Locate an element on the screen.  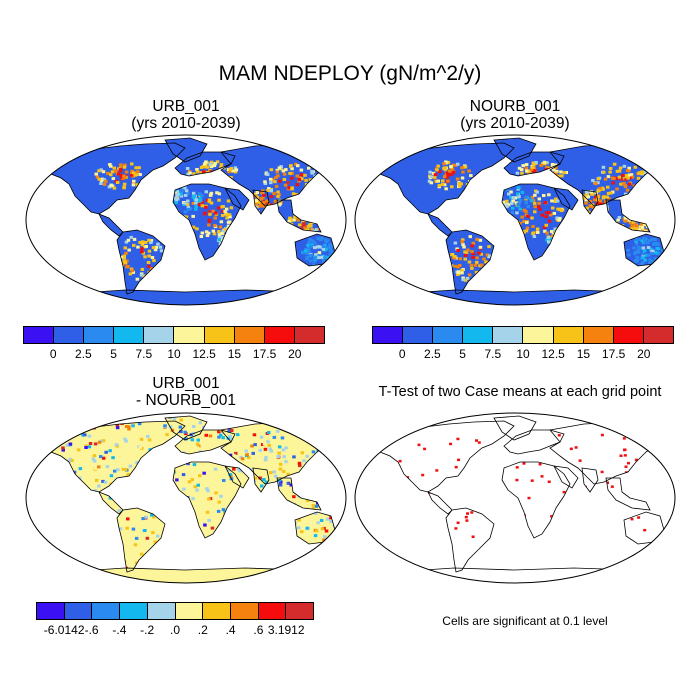
colorbar-nourb-labels-tick: 10 is located at coordinates (523, 354).